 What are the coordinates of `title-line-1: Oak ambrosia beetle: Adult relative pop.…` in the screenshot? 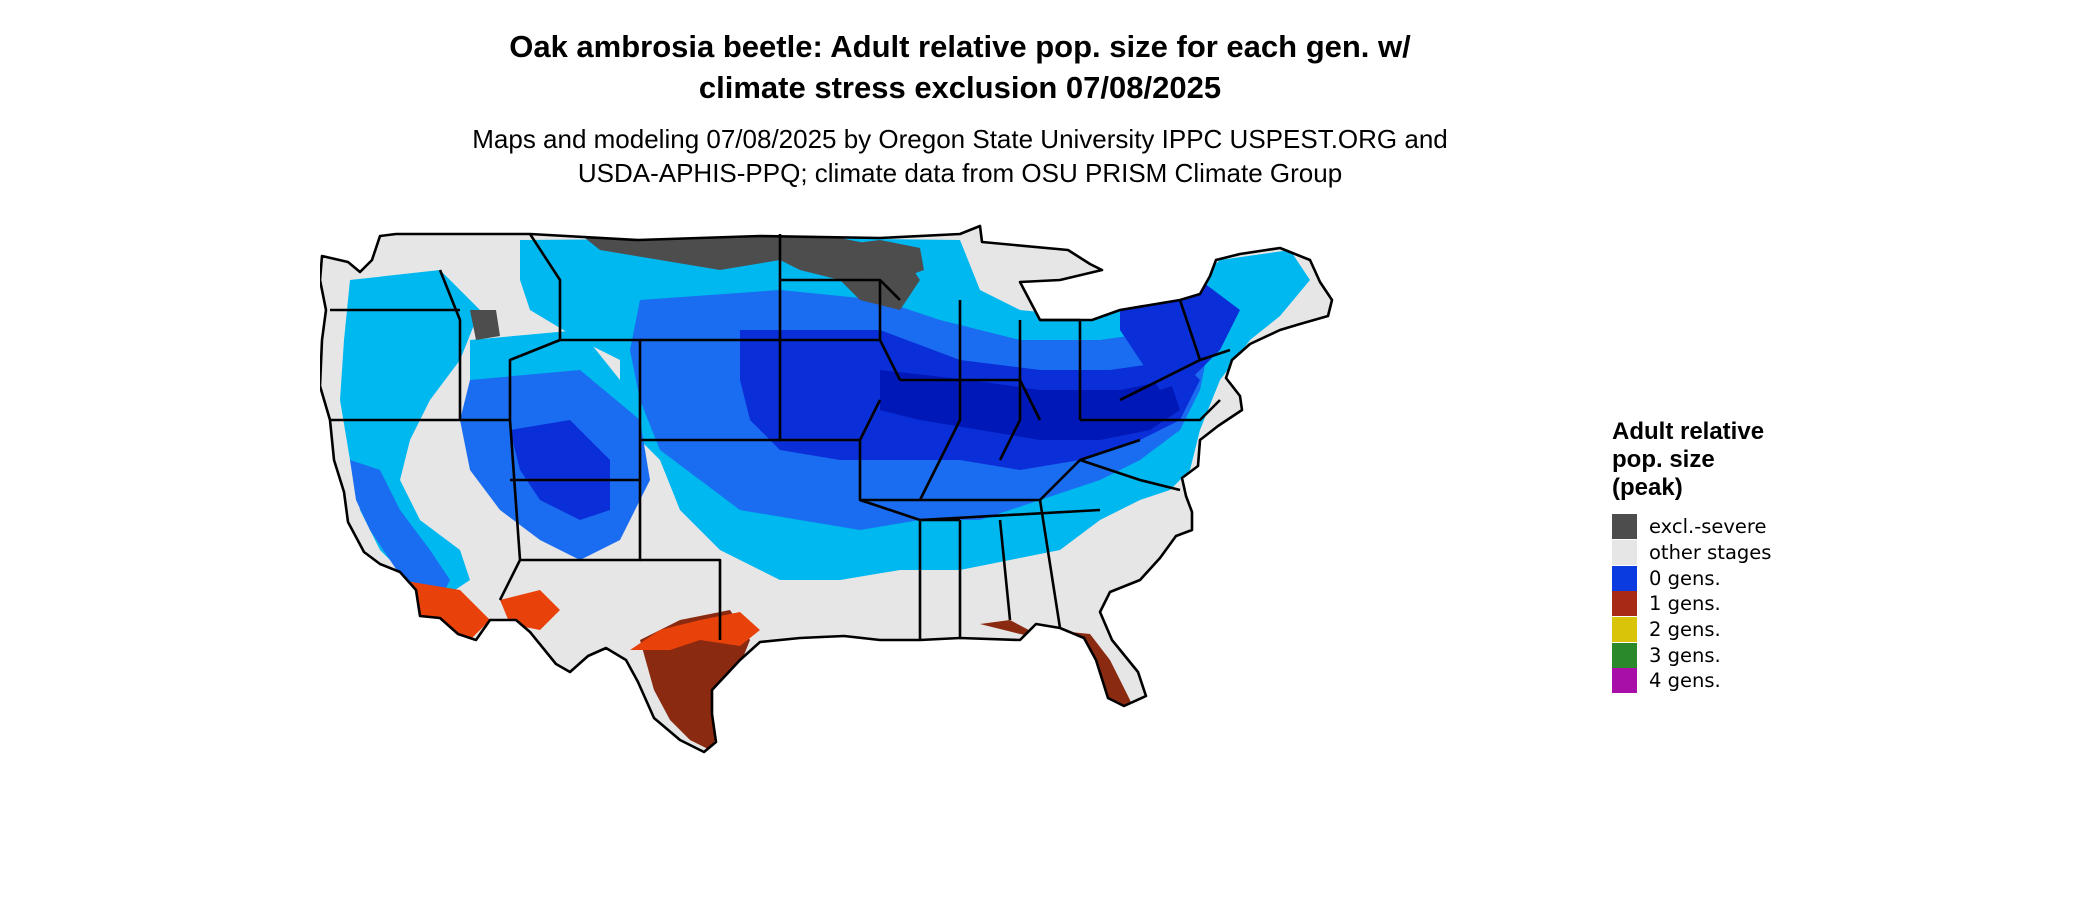 It's located at (960, 46).